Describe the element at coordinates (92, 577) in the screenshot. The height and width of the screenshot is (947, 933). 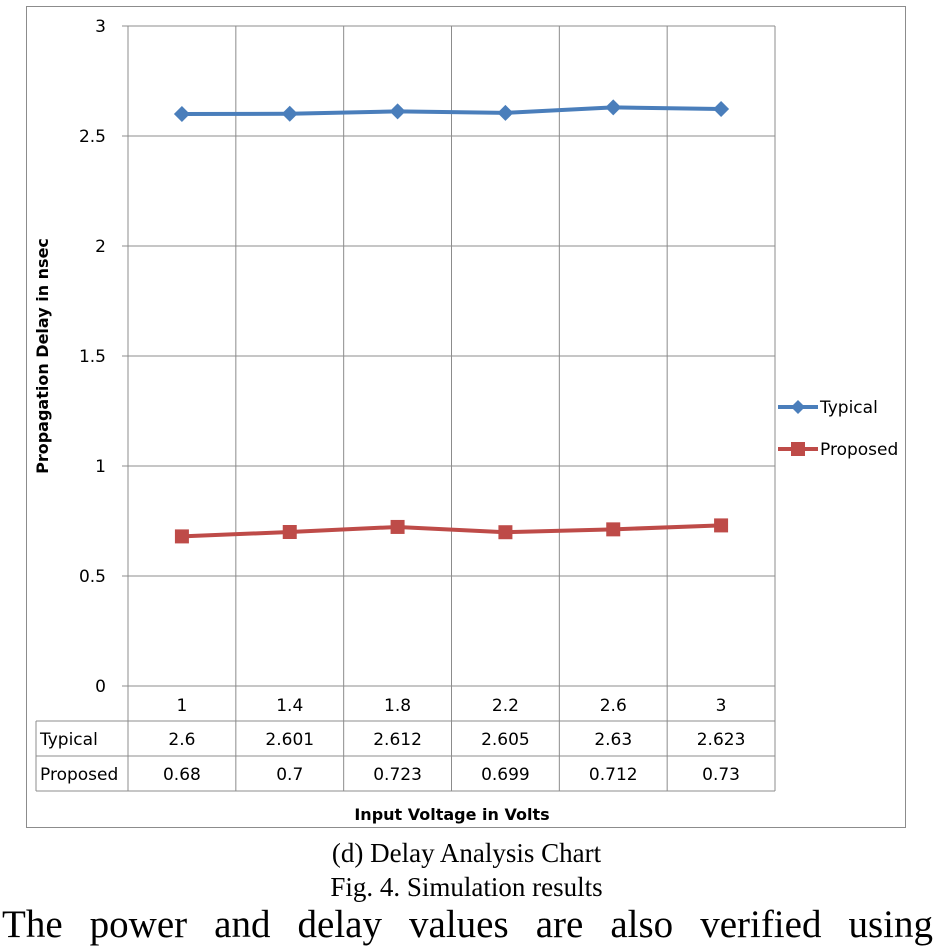
I see `y-tick-label: 0.5` at that location.